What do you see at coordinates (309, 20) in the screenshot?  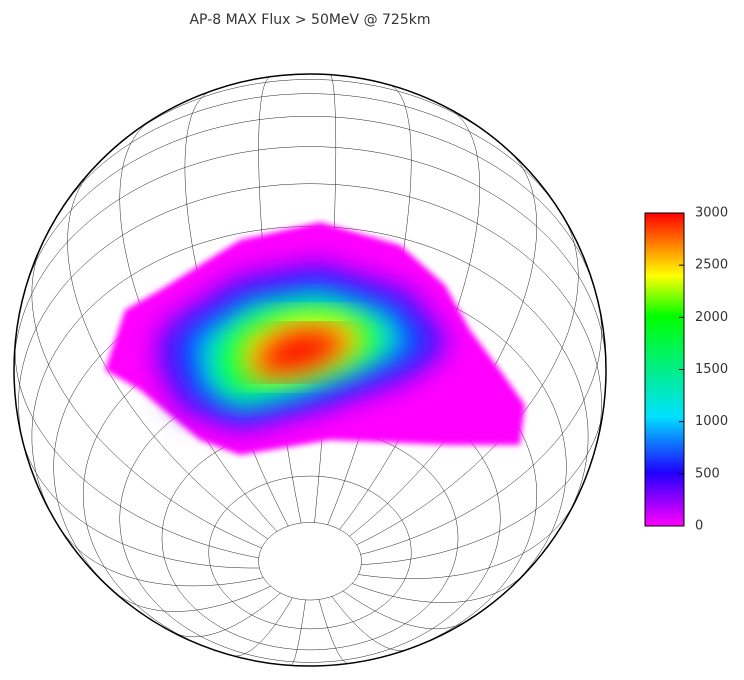 I see `map-title: AP-8 MAX Flux > 50MeV @ 725km` at bounding box center [309, 20].